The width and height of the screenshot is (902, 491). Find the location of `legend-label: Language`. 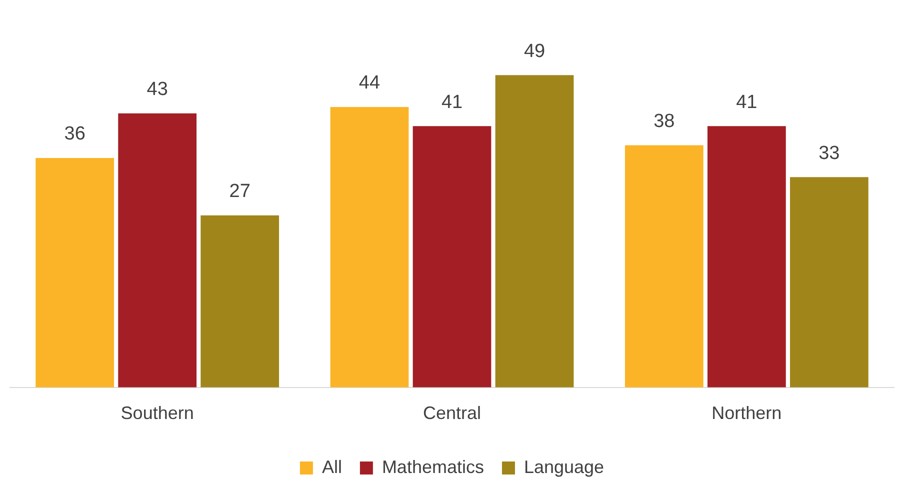

legend-label: Language is located at coordinates (564, 466).